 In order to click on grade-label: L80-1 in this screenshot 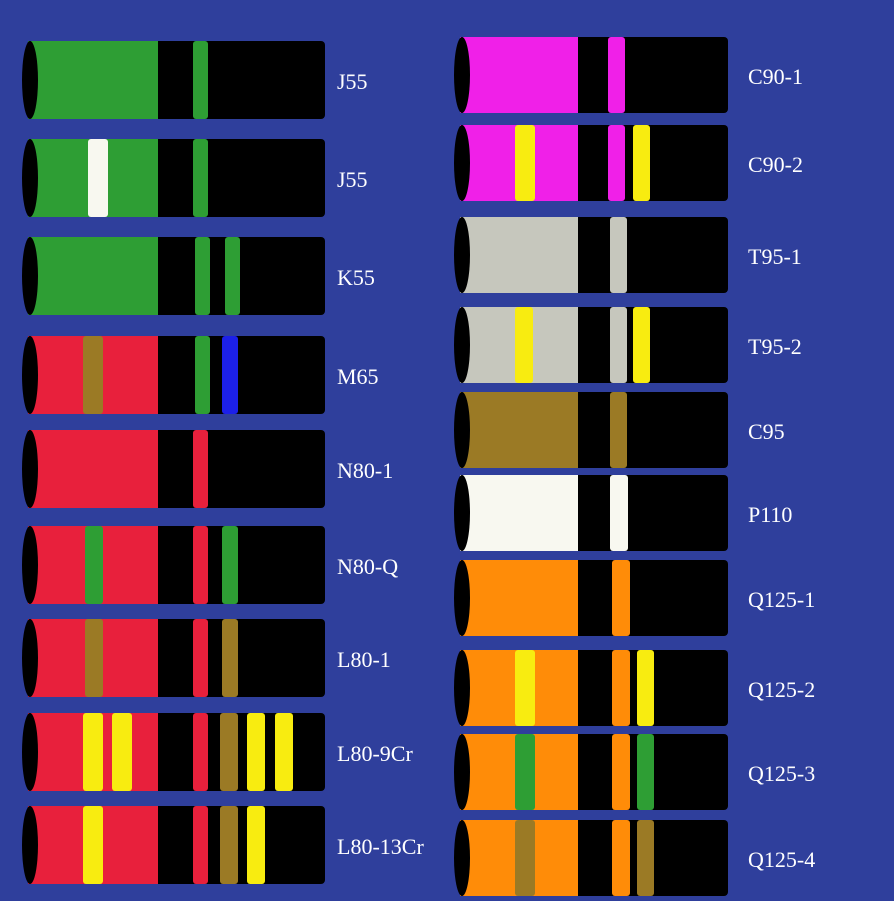, I will do `click(364, 659)`.